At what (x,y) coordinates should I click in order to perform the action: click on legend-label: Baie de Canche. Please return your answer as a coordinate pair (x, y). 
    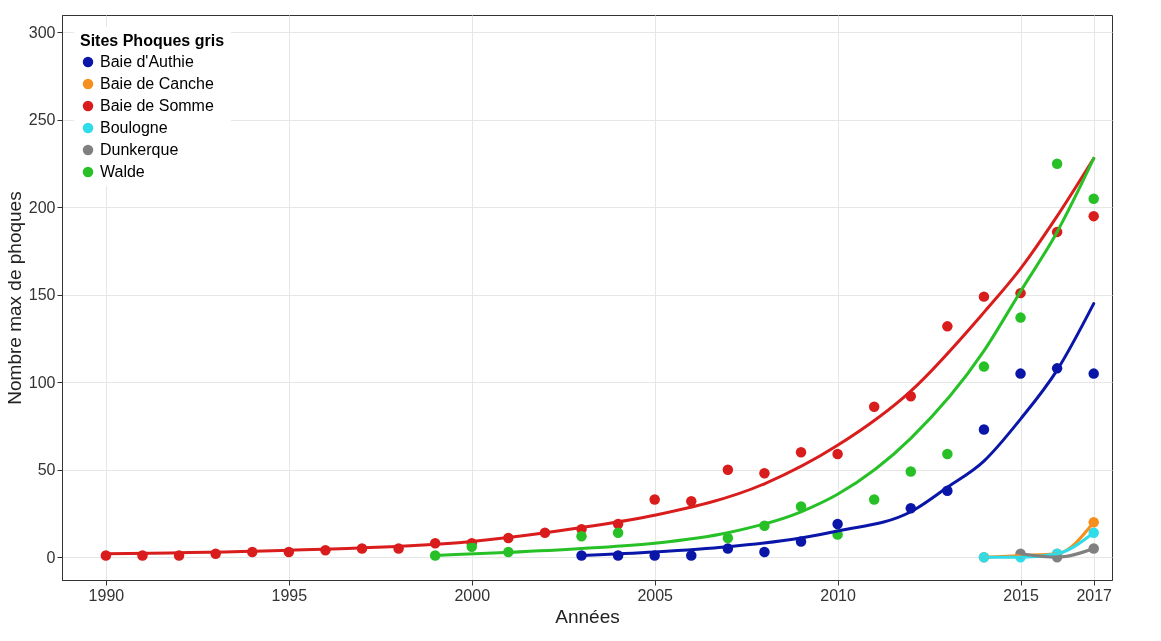
    Looking at the image, I should click on (157, 83).